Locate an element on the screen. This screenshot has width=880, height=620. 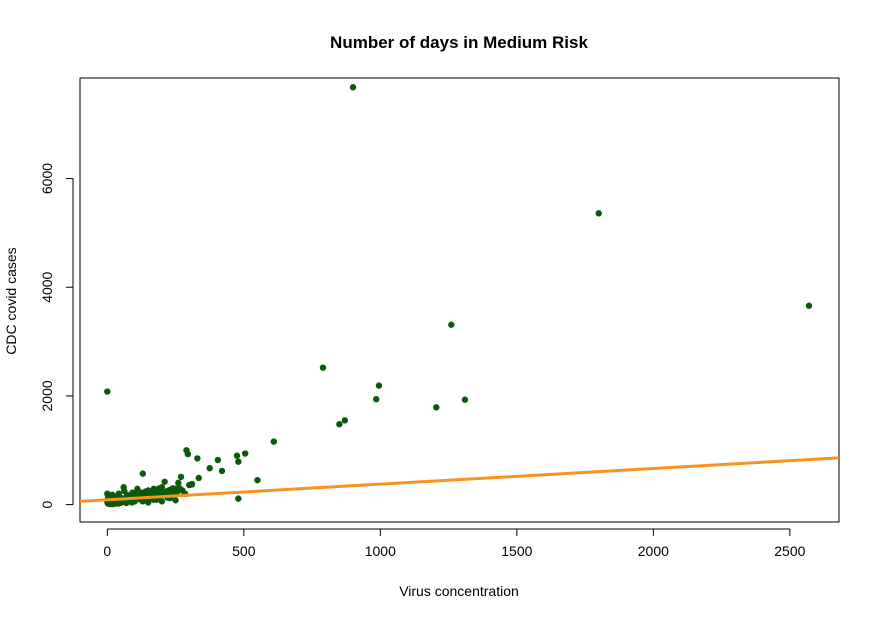
trend-line-group is located at coordinates (459, 479).